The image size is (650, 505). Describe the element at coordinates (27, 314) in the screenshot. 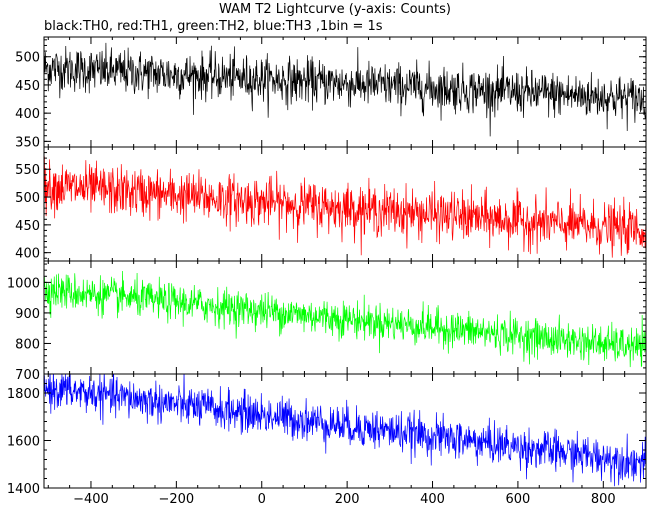

I see `y-tick-label: 900` at that location.